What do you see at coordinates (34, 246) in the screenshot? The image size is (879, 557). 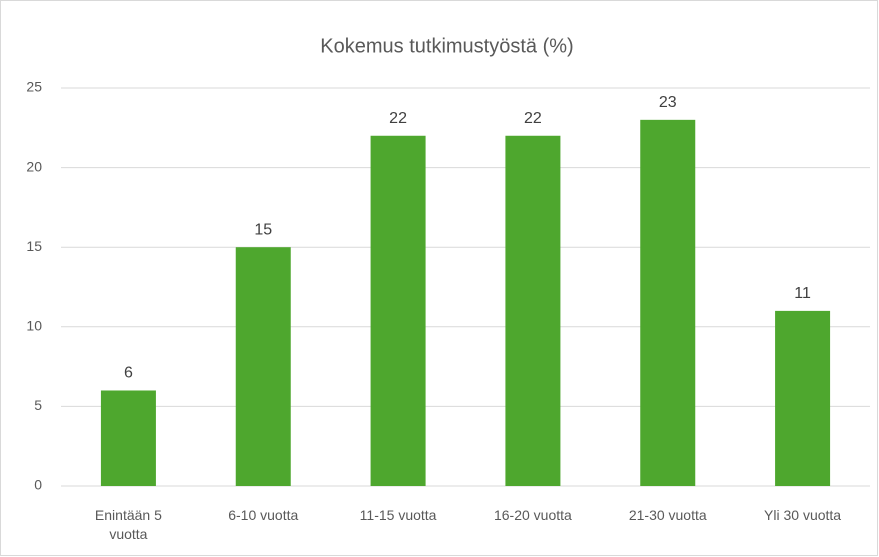 I see `y-tick-label: 15` at bounding box center [34, 246].